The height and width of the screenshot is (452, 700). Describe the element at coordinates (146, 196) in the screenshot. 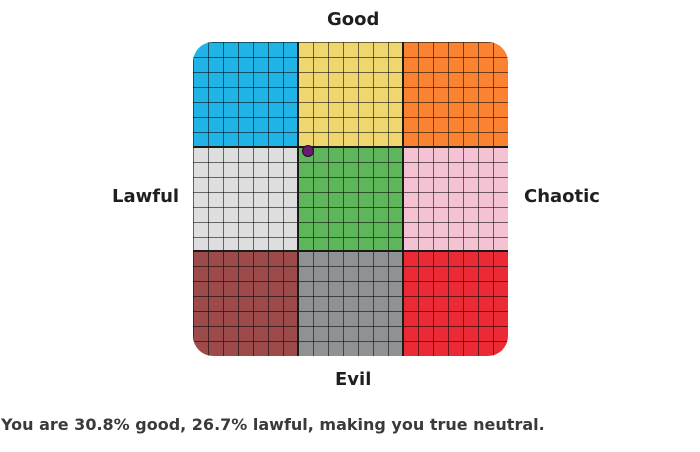

I see `lawful-axis-label: Lawful` at that location.